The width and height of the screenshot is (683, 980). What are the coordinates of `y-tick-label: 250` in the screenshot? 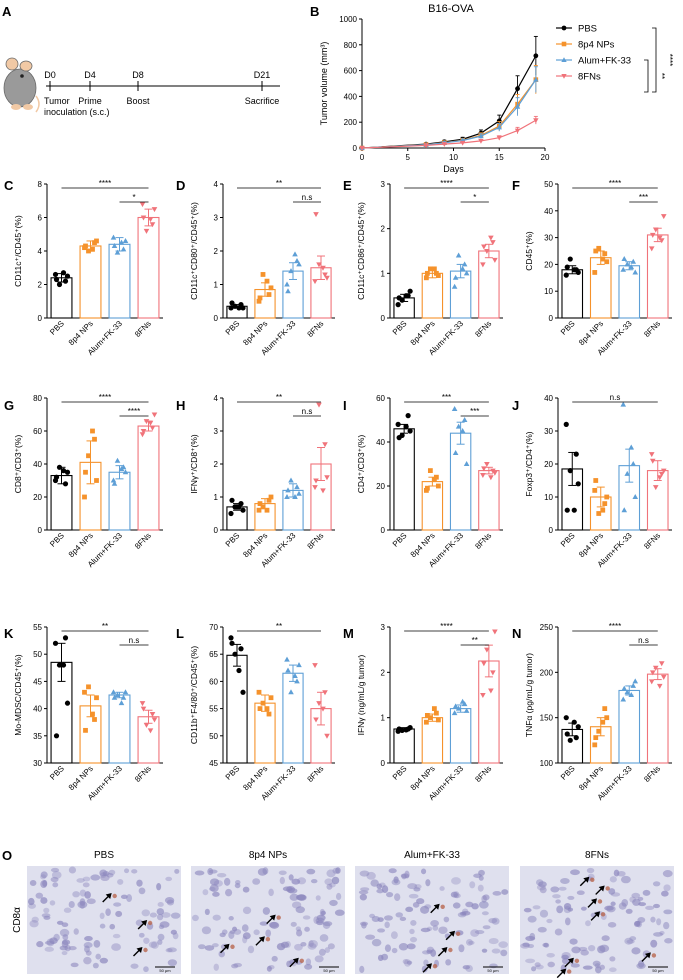 It's located at (547, 627).